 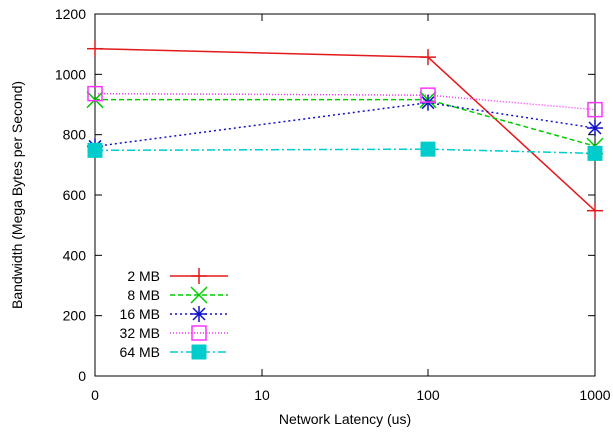 I want to click on y-tick-label: 400, so click(x=75, y=255).